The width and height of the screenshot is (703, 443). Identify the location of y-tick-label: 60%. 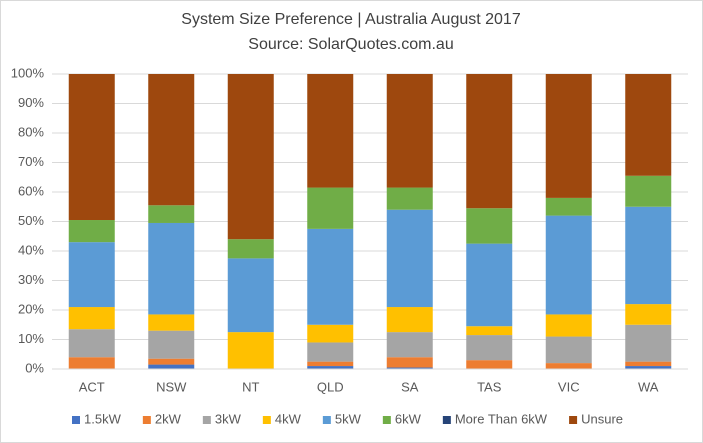
(31, 190).